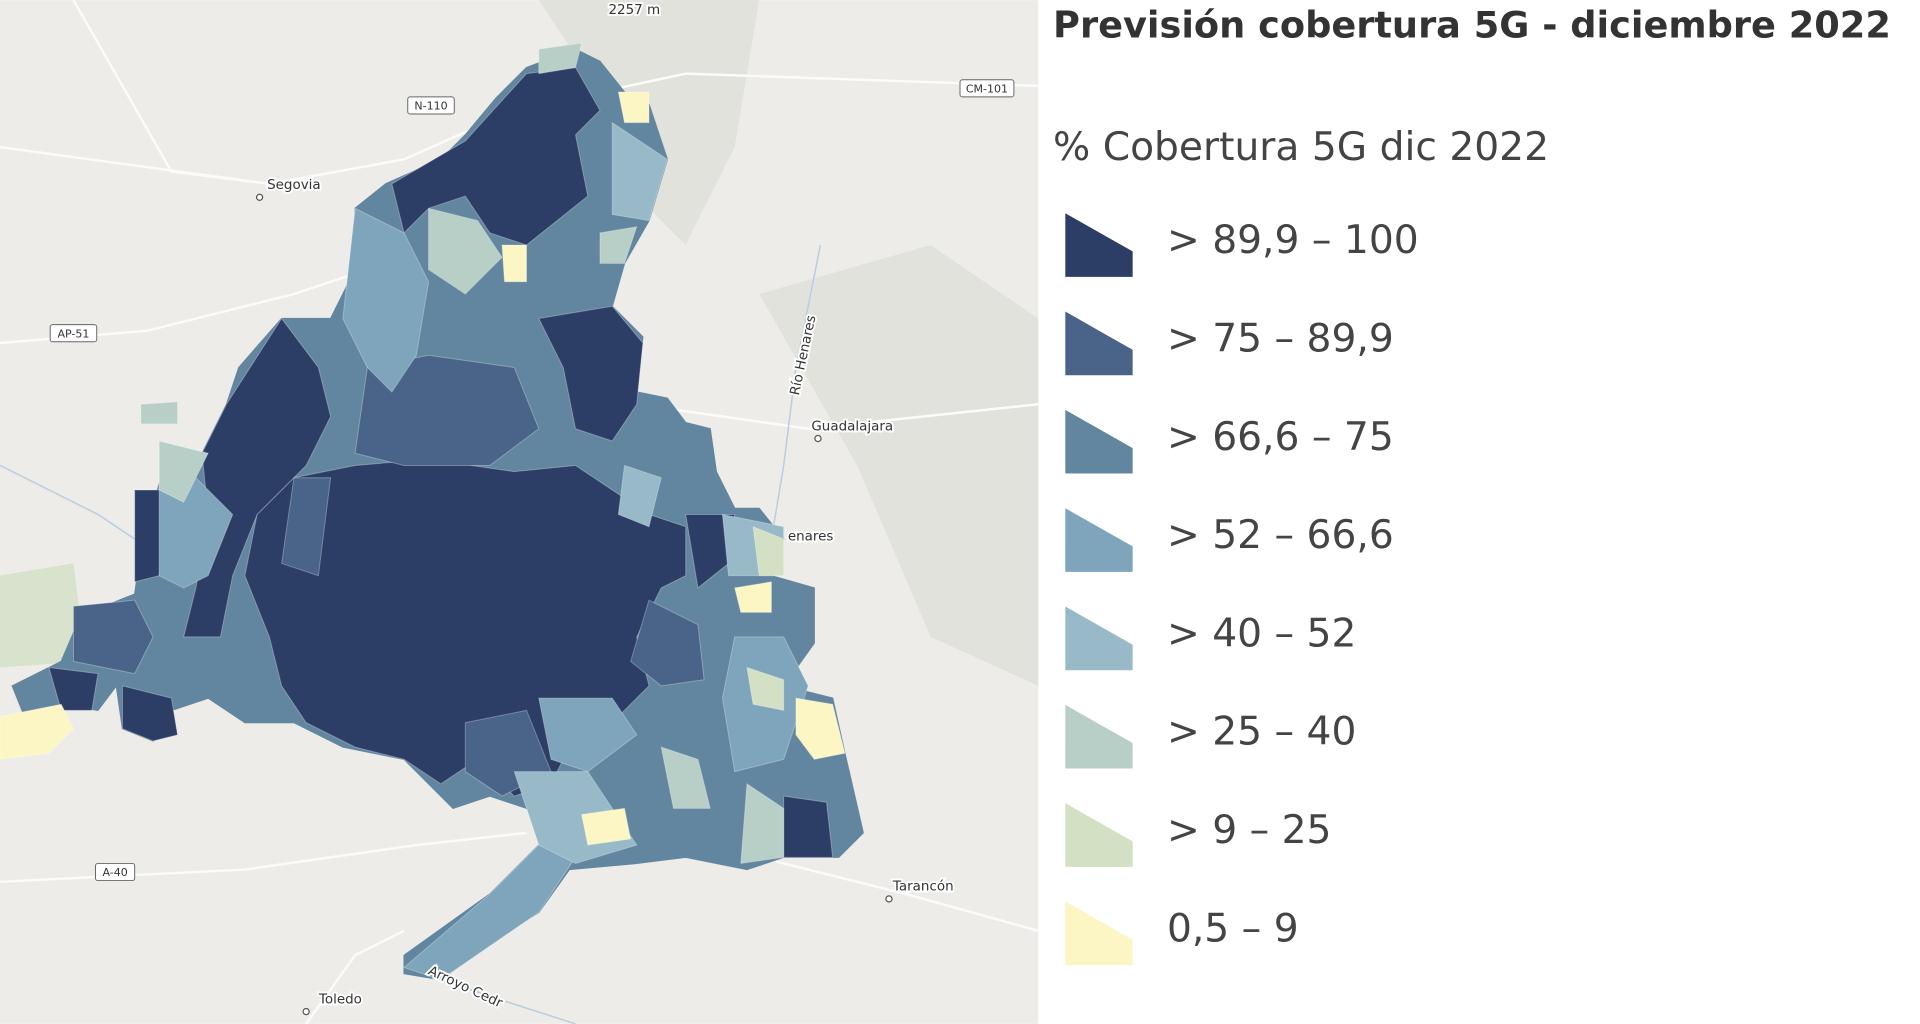 This screenshot has width=1920, height=1024. I want to click on place-label: 2257 m, so click(634, 10).